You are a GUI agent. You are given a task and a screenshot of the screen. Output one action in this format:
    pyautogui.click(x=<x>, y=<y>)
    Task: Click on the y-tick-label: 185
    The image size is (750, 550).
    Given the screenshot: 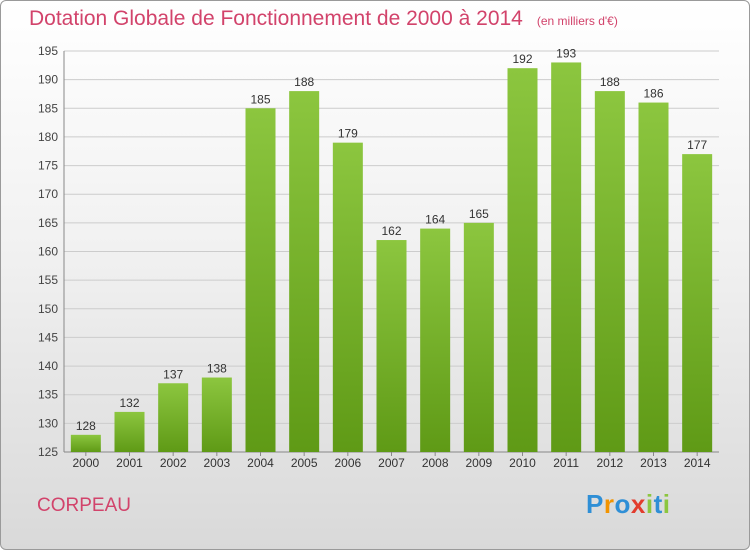 What is the action you would take?
    pyautogui.click(x=48, y=108)
    